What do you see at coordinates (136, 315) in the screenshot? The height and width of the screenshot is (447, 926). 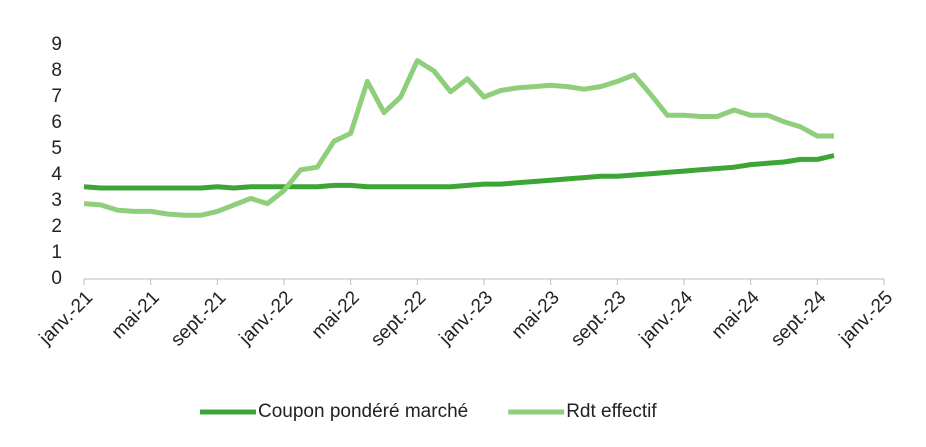 I see `x-tick-label: mai-21` at bounding box center [136, 315].